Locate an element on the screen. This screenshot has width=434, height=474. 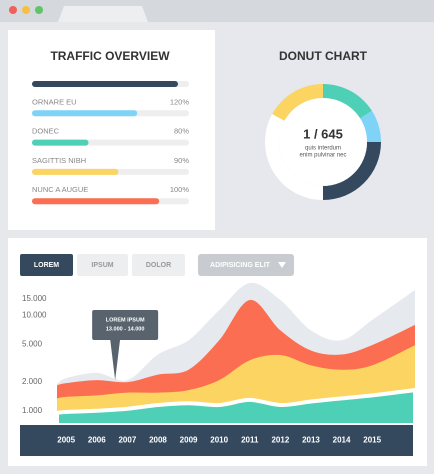
donut-center-text: quis interdum is located at coordinates (323, 149).